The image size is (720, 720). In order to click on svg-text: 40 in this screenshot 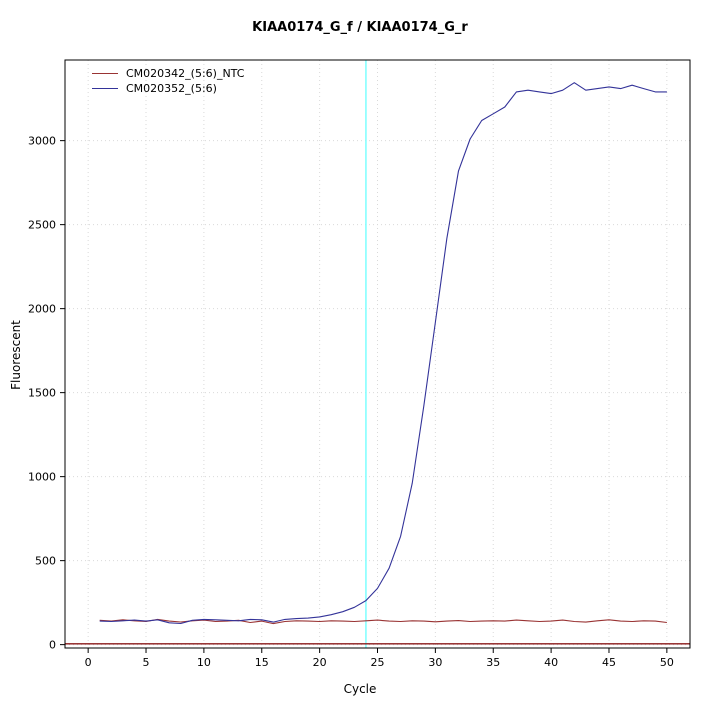, I will do `click(551, 662)`.